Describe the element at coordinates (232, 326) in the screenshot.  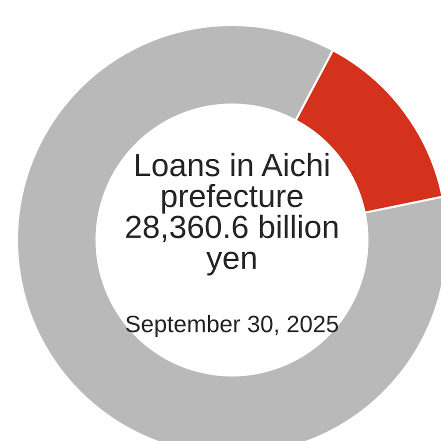
I see `text: September 30, 2025` at that location.